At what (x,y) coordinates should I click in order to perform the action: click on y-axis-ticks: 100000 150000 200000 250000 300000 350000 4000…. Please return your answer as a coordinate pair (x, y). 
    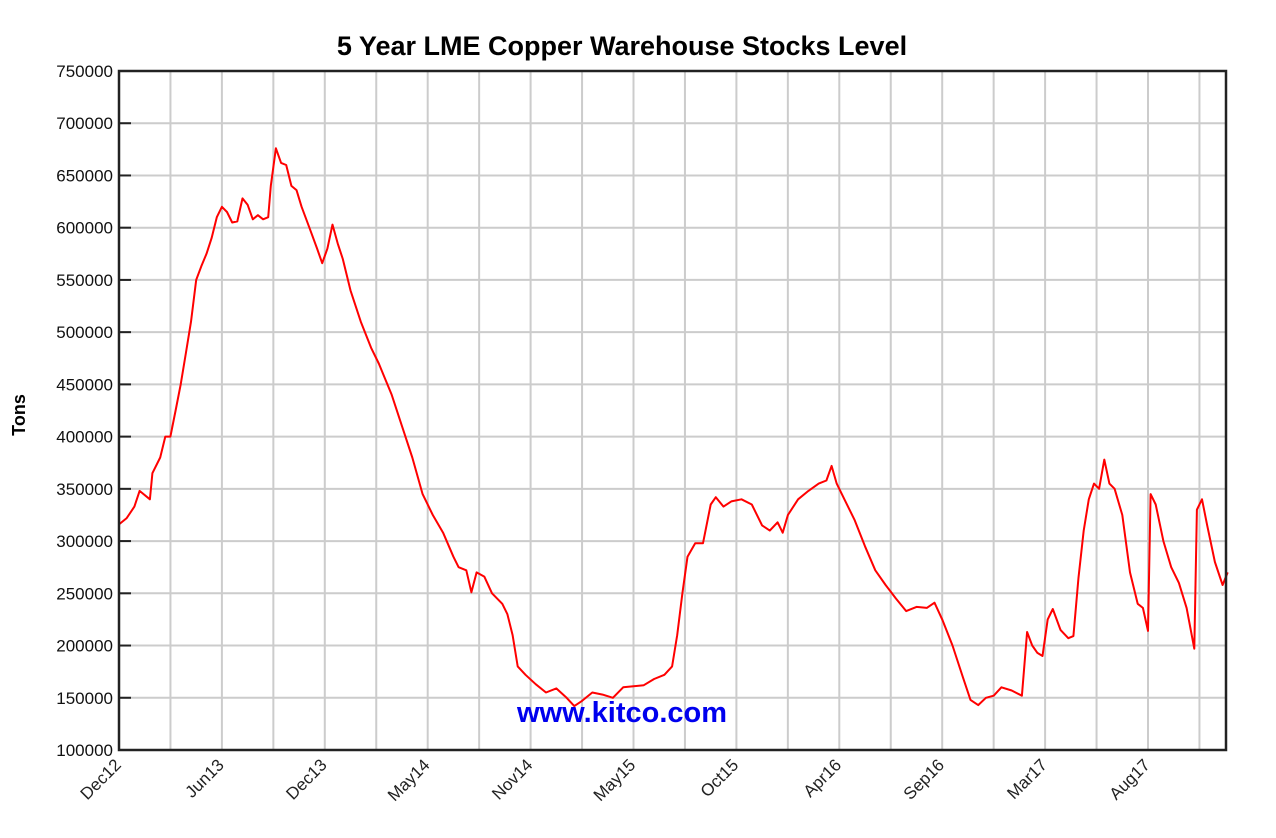
    Looking at the image, I should click on (93, 411).